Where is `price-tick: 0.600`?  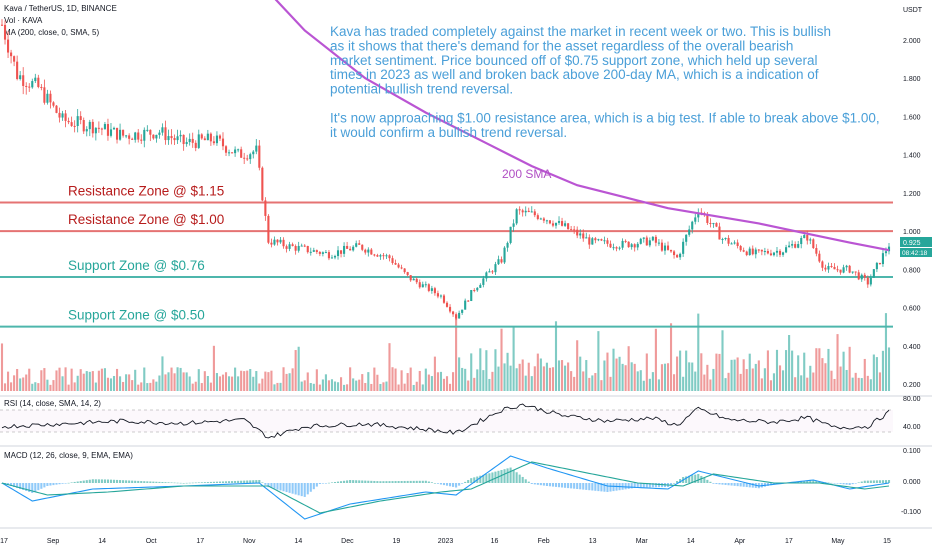 price-tick: 0.600 is located at coordinates (912, 309).